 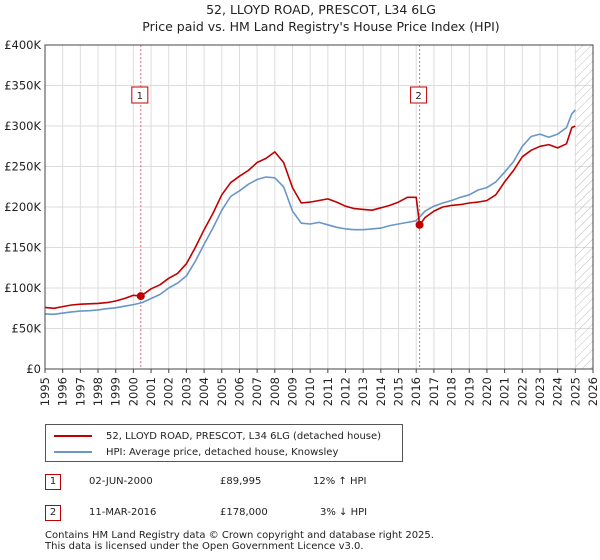 What do you see at coordinates (222, 391) in the screenshot?
I see `x-tick-label: 2005` at bounding box center [222, 391].